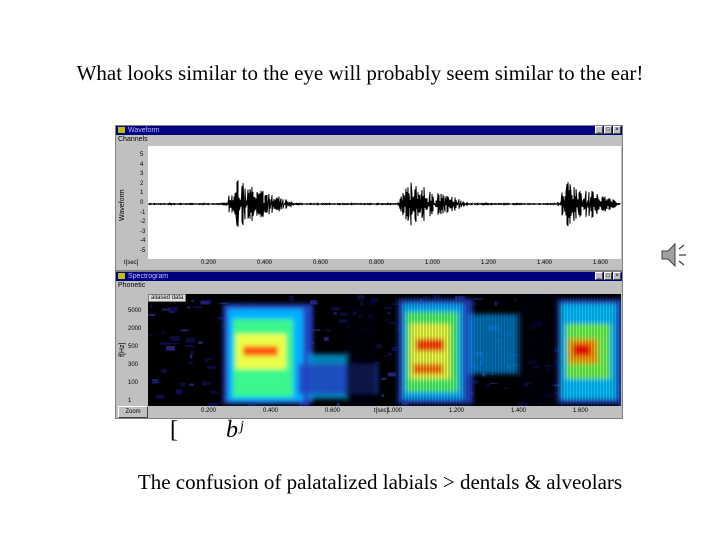  Describe the element at coordinates (132, 285) in the screenshot. I see `spectrogram-menu: Phonetic` at that location.